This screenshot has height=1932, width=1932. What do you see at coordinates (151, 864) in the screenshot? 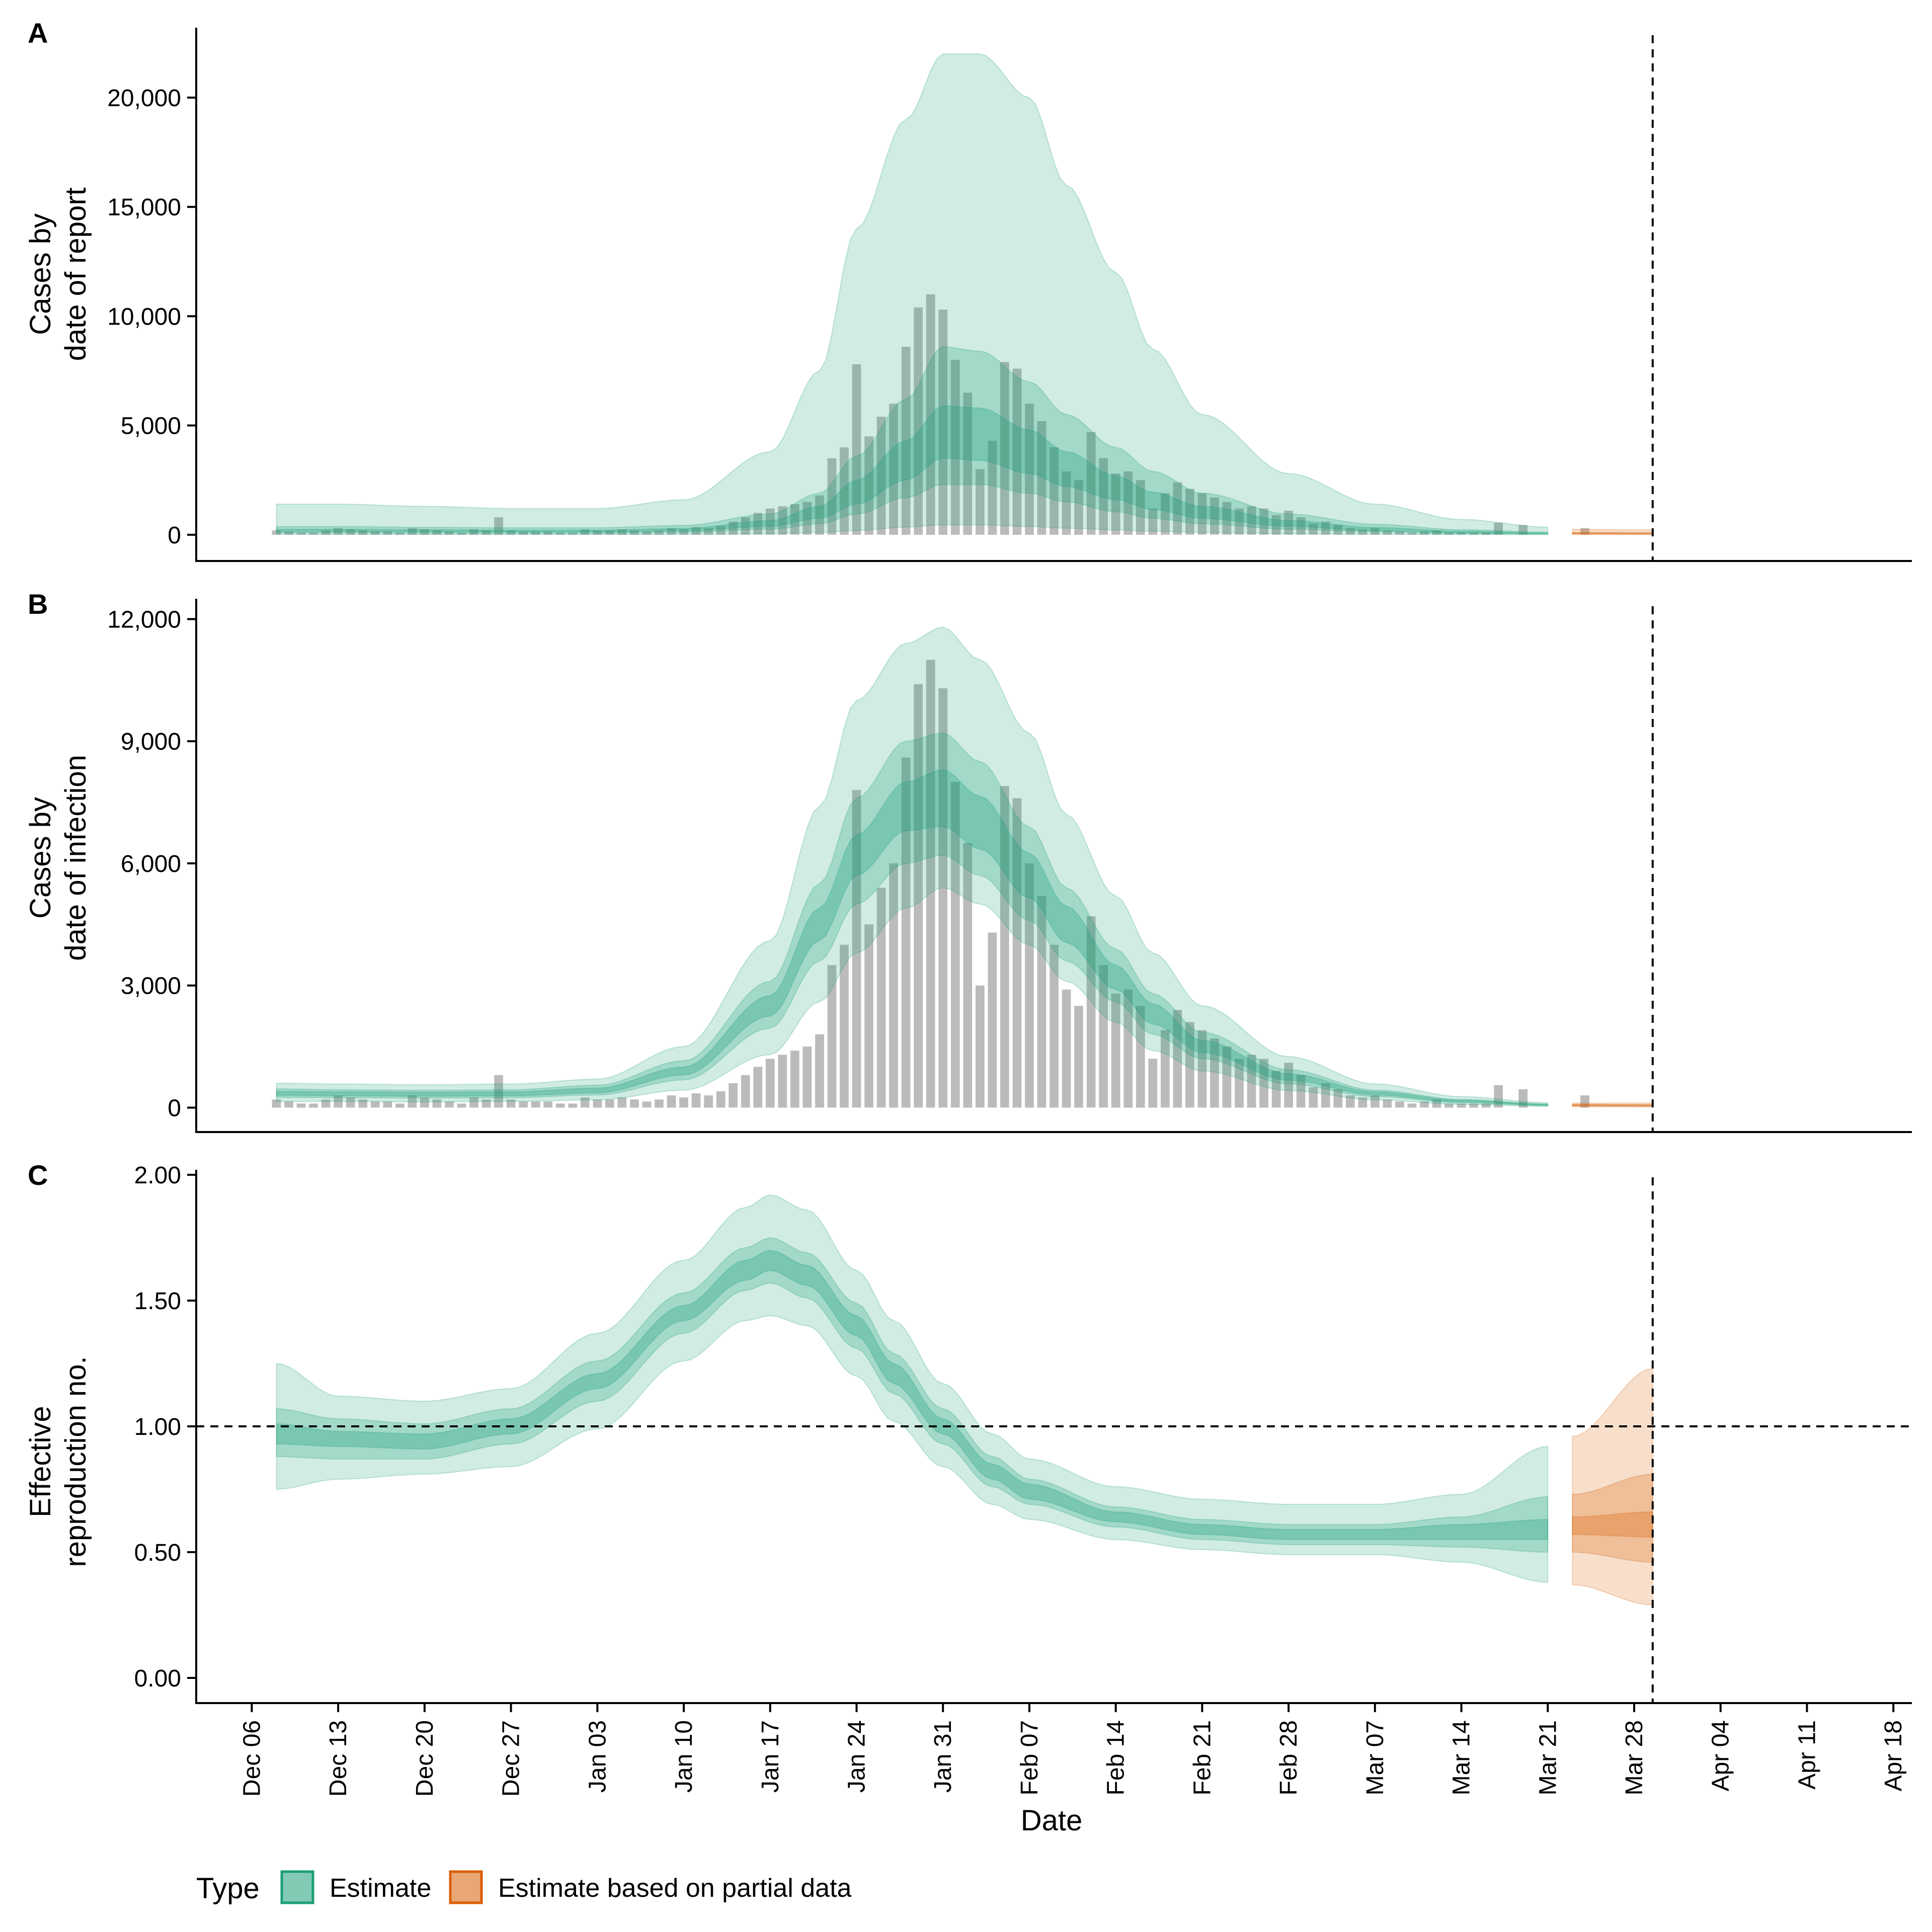
I see `panel-b-y-tick-label: 6,000` at bounding box center [151, 864].